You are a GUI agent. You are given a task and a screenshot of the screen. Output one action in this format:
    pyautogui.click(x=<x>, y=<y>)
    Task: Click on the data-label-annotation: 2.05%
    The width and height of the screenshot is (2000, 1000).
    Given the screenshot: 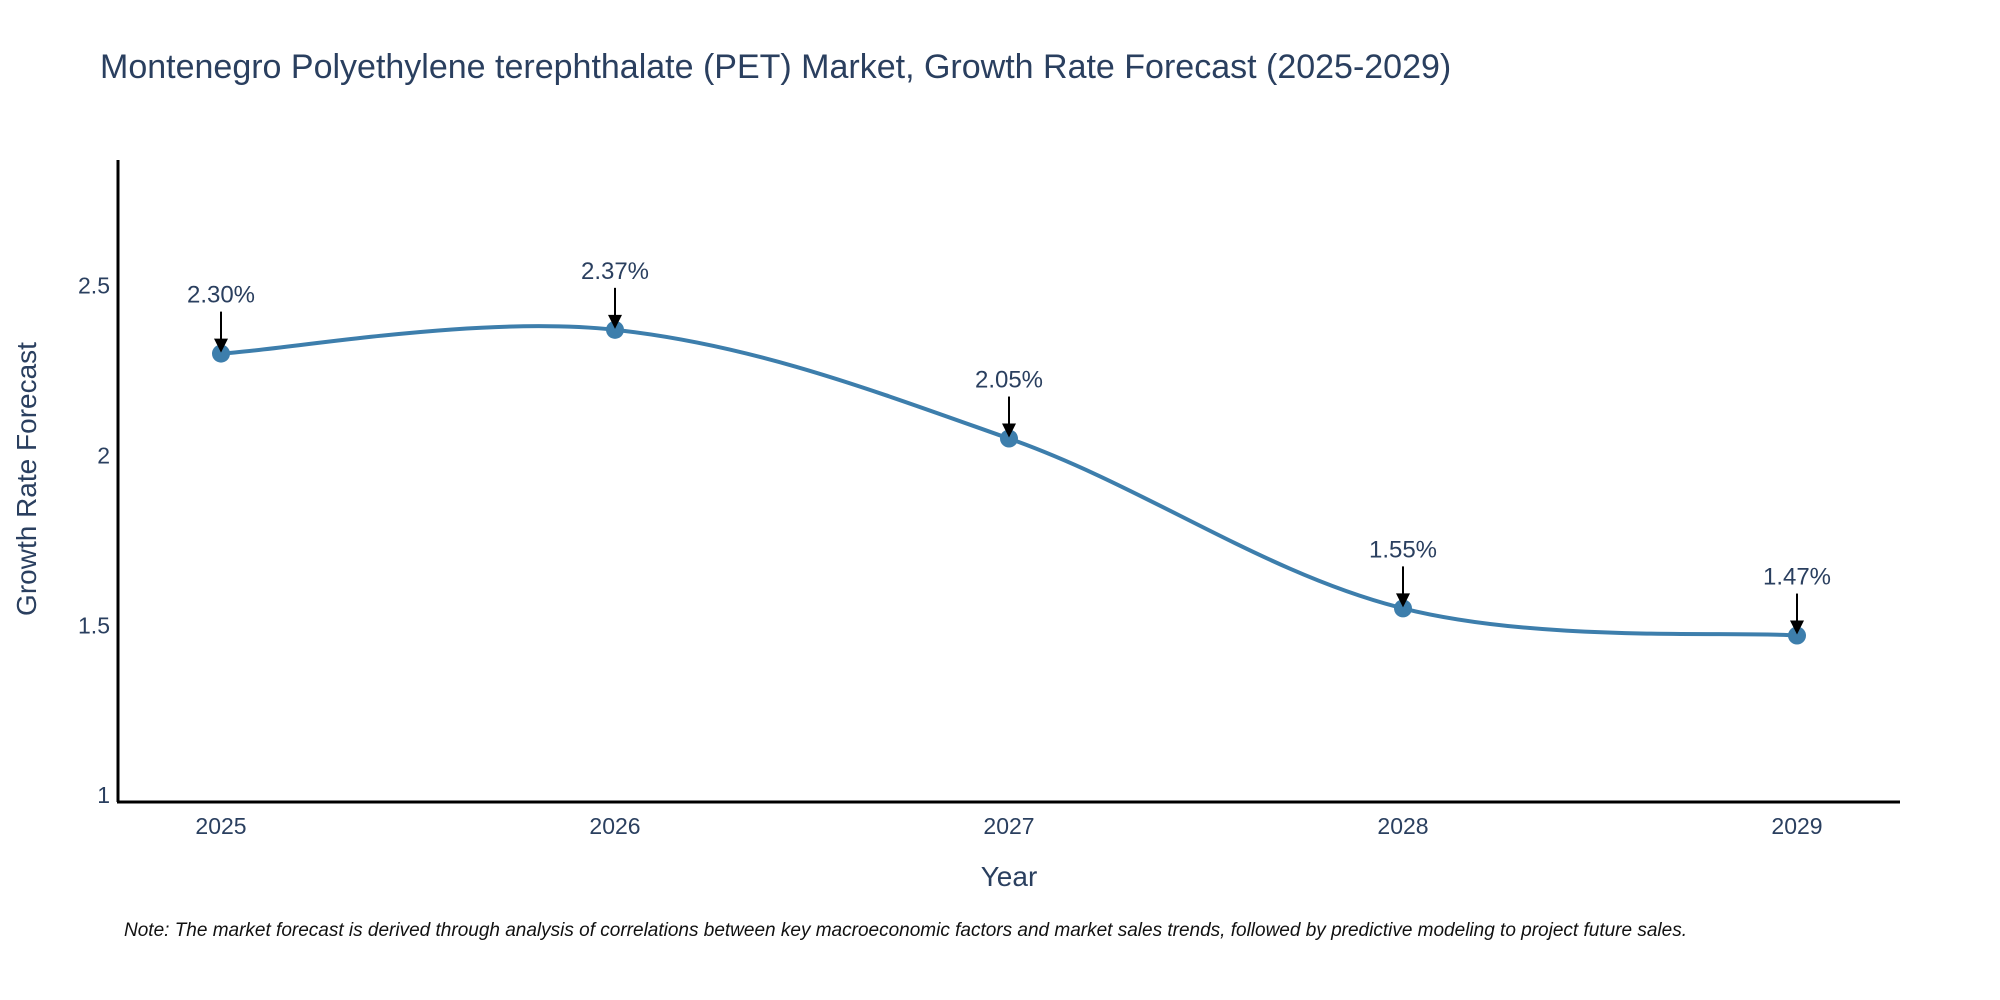 What is the action you would take?
    pyautogui.click(x=1009, y=402)
    